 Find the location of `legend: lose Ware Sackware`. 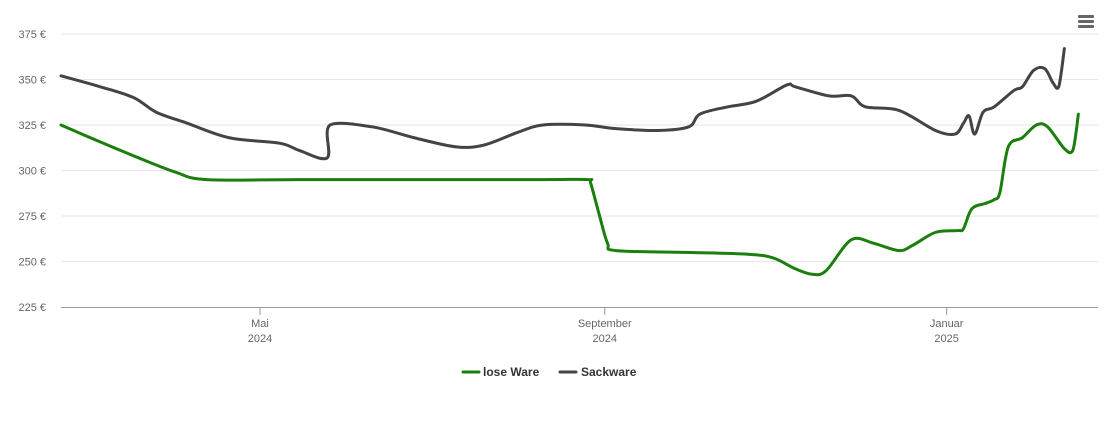

legend: lose Ware Sackware is located at coordinates (549, 372).